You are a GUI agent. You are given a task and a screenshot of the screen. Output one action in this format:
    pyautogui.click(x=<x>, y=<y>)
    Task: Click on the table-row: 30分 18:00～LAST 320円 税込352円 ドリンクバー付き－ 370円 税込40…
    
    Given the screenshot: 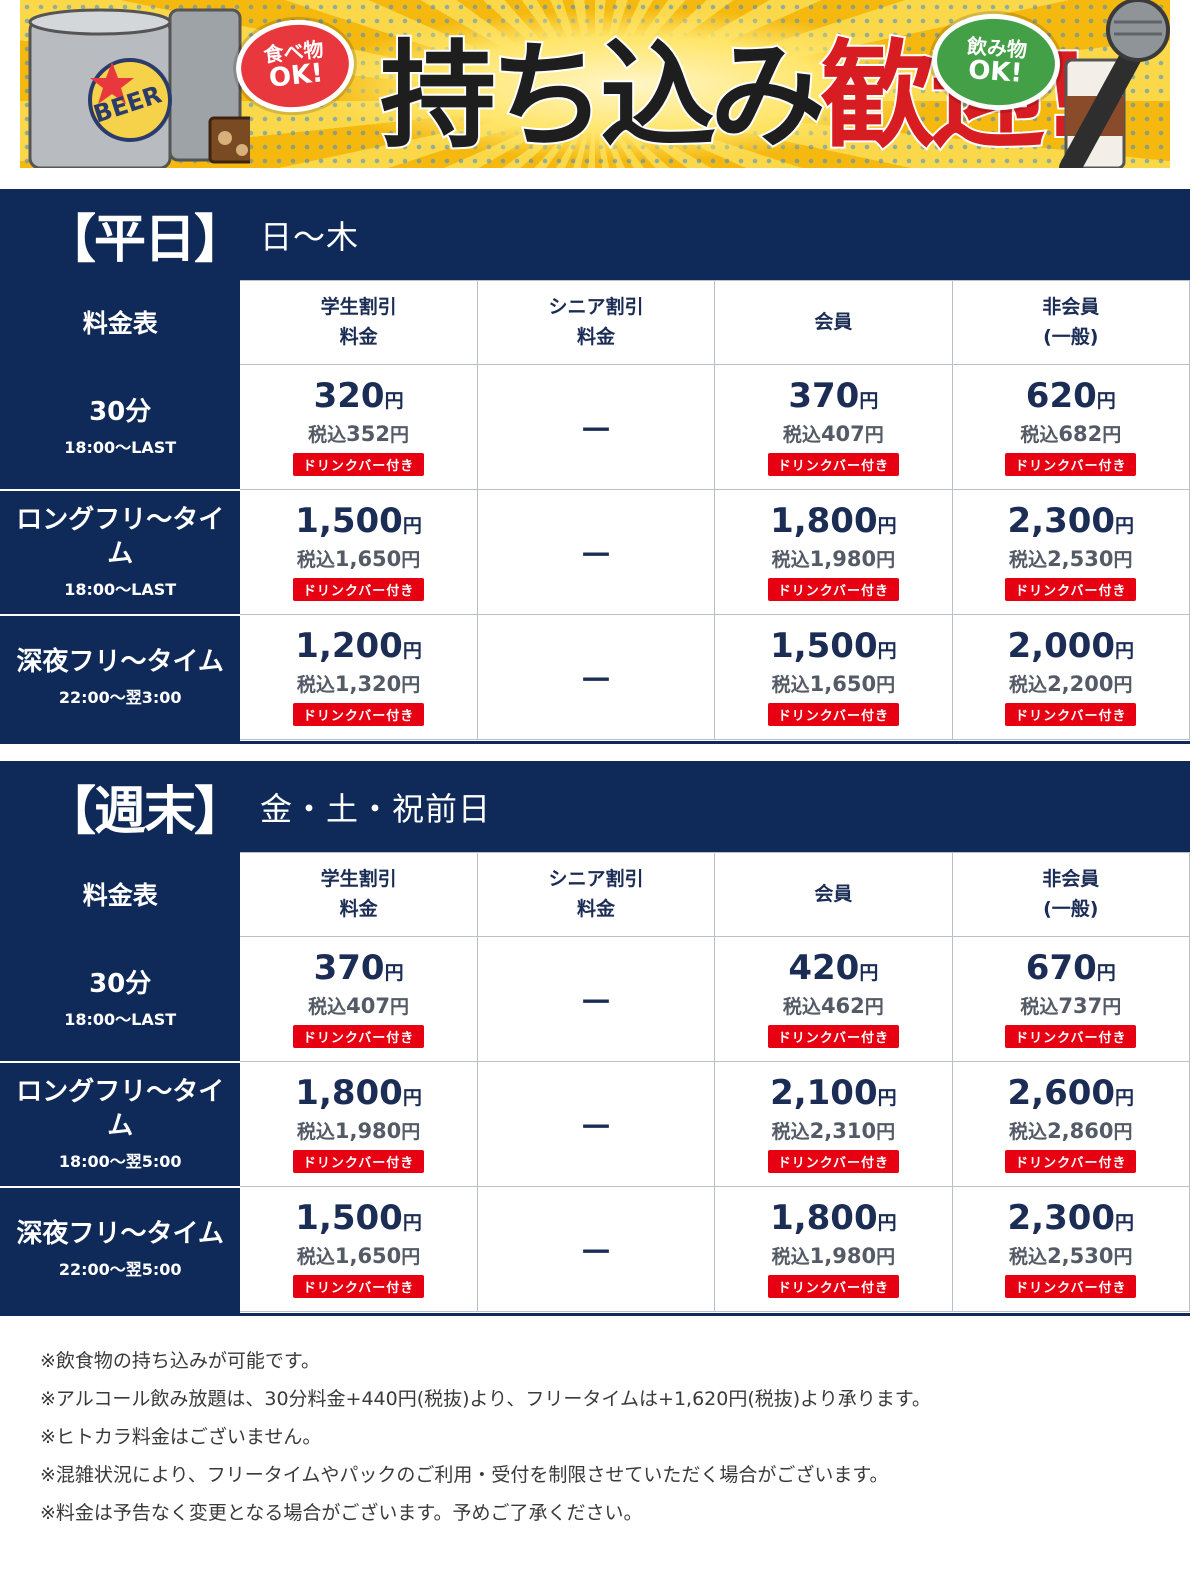 What is the action you would take?
    pyautogui.click(x=595, y=427)
    